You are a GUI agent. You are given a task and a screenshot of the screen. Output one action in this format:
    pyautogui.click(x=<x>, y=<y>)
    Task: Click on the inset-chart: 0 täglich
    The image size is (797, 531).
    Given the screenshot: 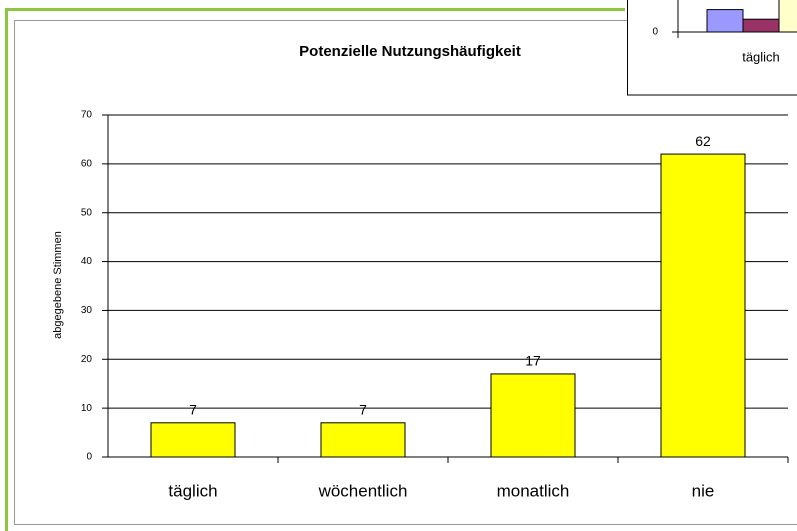 What is the action you would take?
    pyautogui.click(x=724, y=32)
    